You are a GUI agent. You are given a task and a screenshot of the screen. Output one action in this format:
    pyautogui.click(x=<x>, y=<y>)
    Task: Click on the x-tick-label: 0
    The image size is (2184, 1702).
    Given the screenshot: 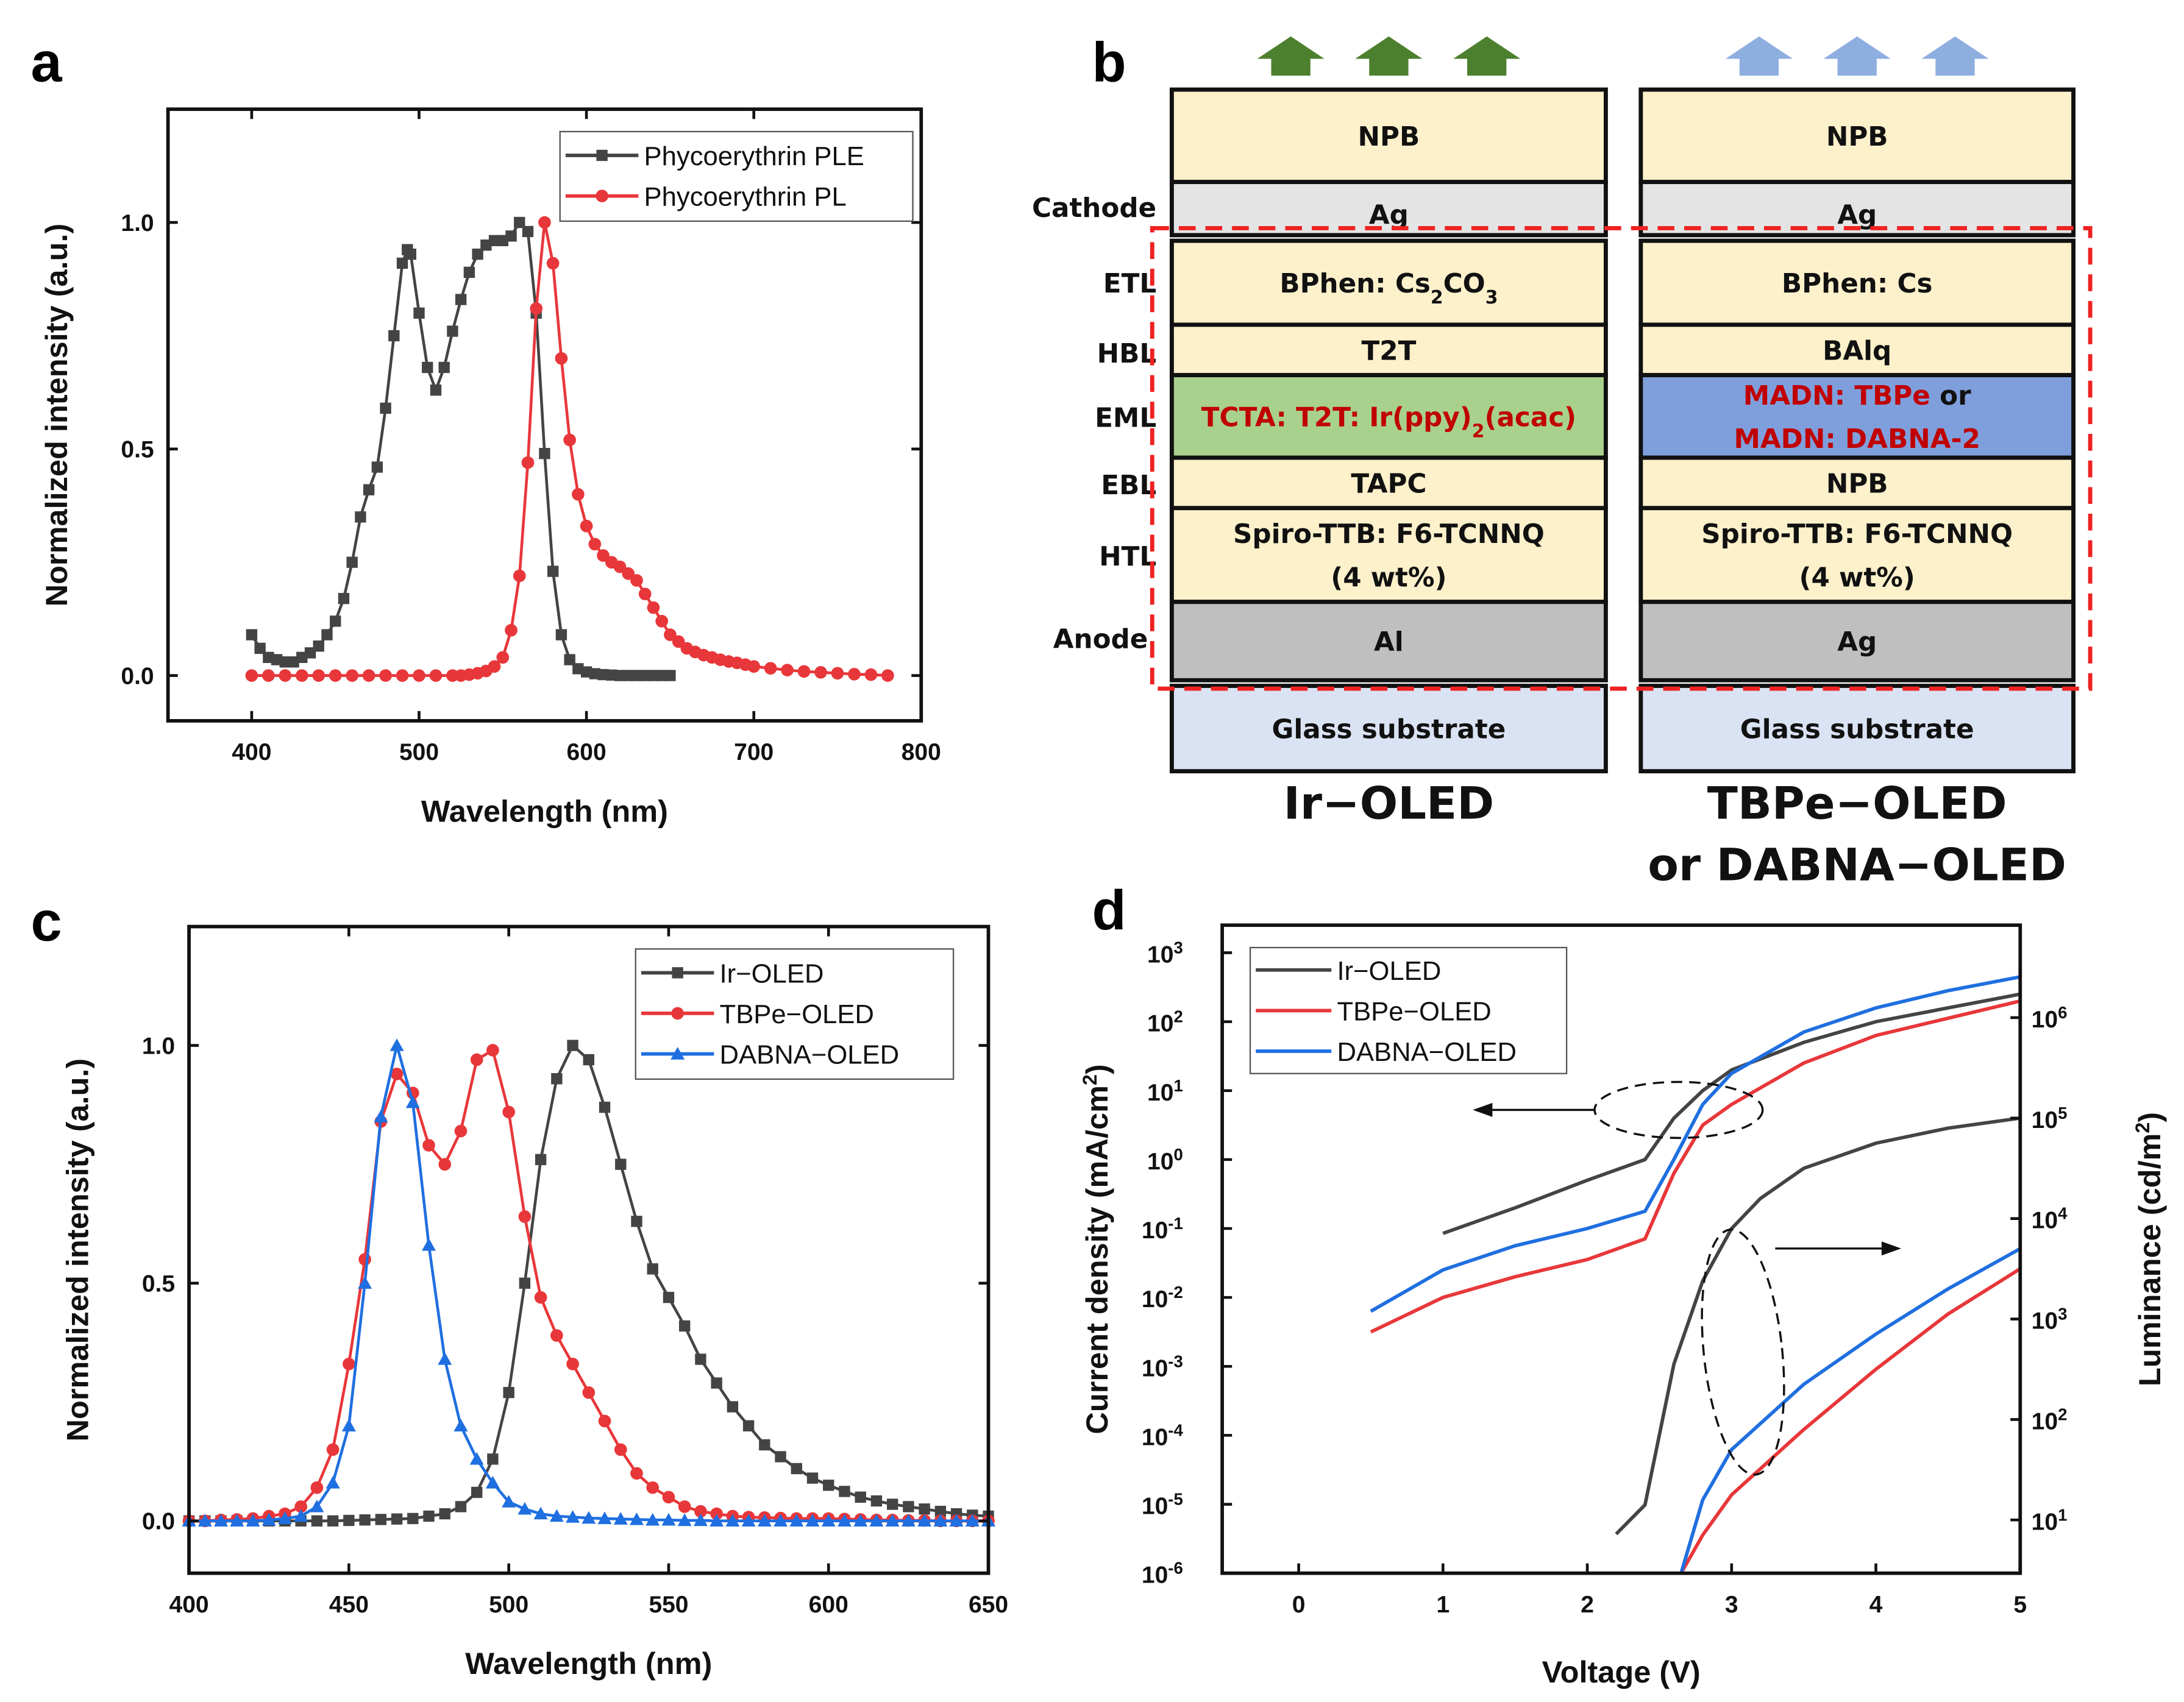 What is the action you would take?
    pyautogui.click(x=1299, y=1605)
    